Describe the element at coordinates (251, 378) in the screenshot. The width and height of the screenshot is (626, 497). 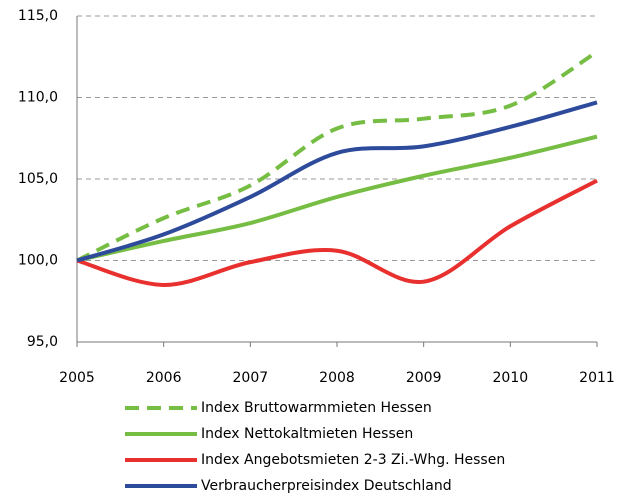
I see `x-tick-label: 2007` at that location.